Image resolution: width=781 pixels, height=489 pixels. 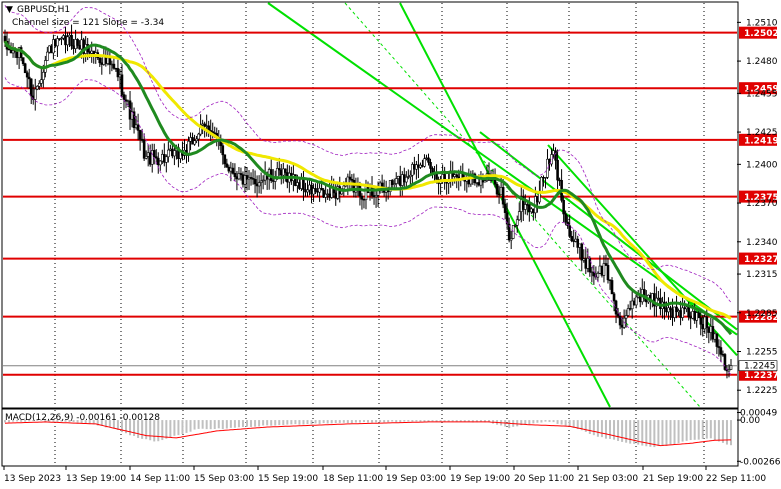 I want to click on time-tick-label: 21 Sep 03:00, so click(x=608, y=479).